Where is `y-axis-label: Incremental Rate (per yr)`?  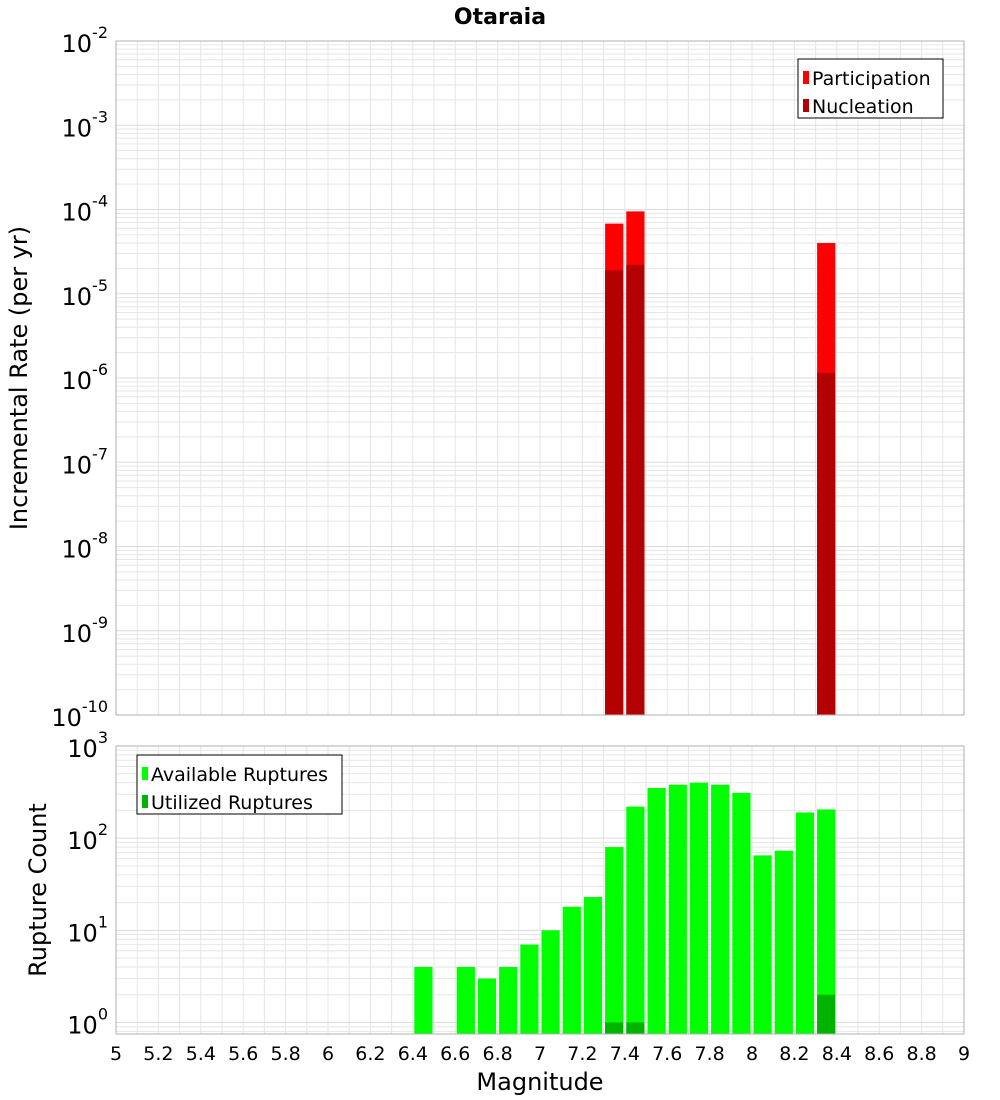 y-axis-label: Incremental Rate (per yr) is located at coordinates (19, 378).